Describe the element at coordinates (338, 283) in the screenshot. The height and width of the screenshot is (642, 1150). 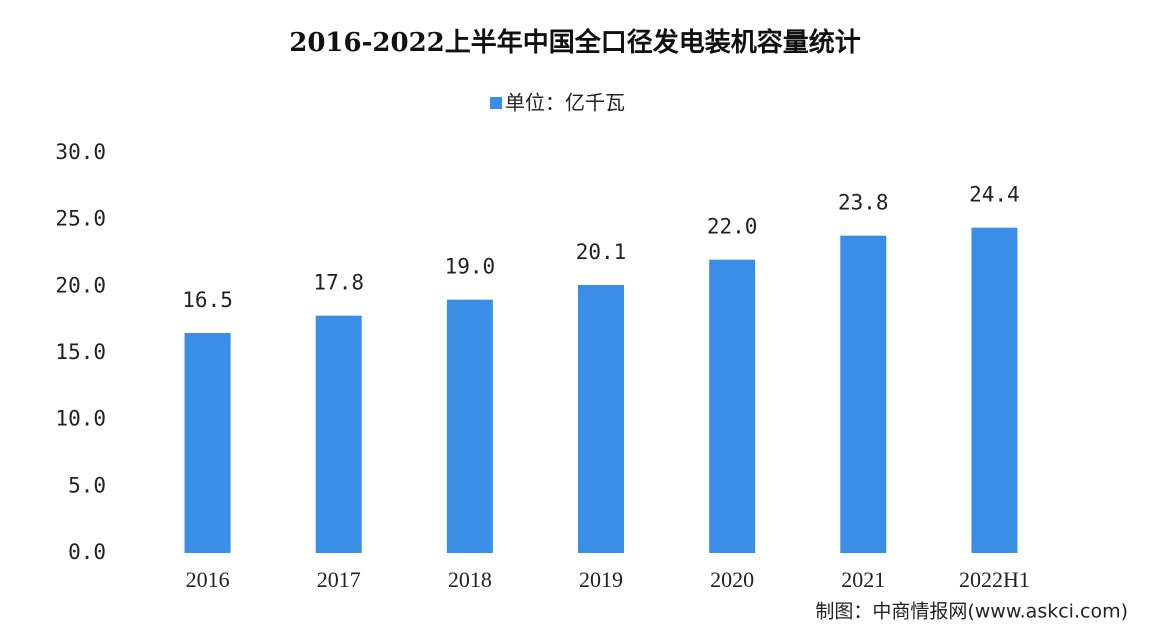
I see `value-label: 17.8` at that location.